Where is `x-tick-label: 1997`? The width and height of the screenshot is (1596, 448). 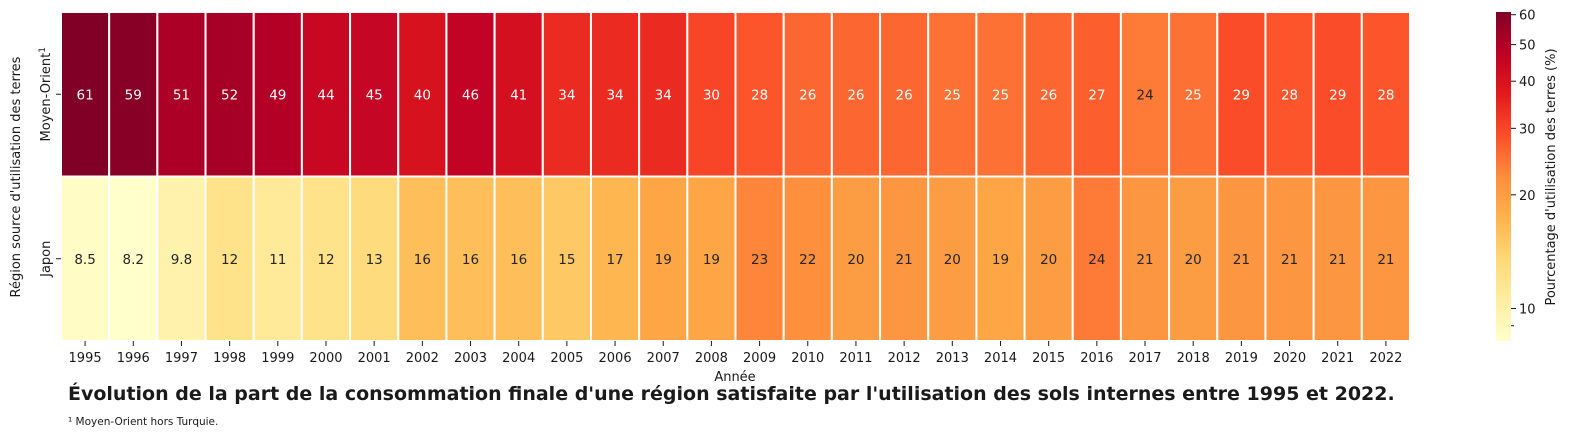 x-tick-label: 1997 is located at coordinates (181, 358).